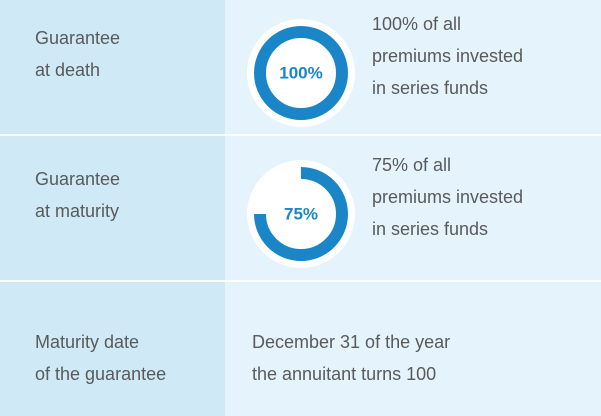 This screenshot has height=416, width=601. I want to click on row-label: at maturity, so click(77, 211).